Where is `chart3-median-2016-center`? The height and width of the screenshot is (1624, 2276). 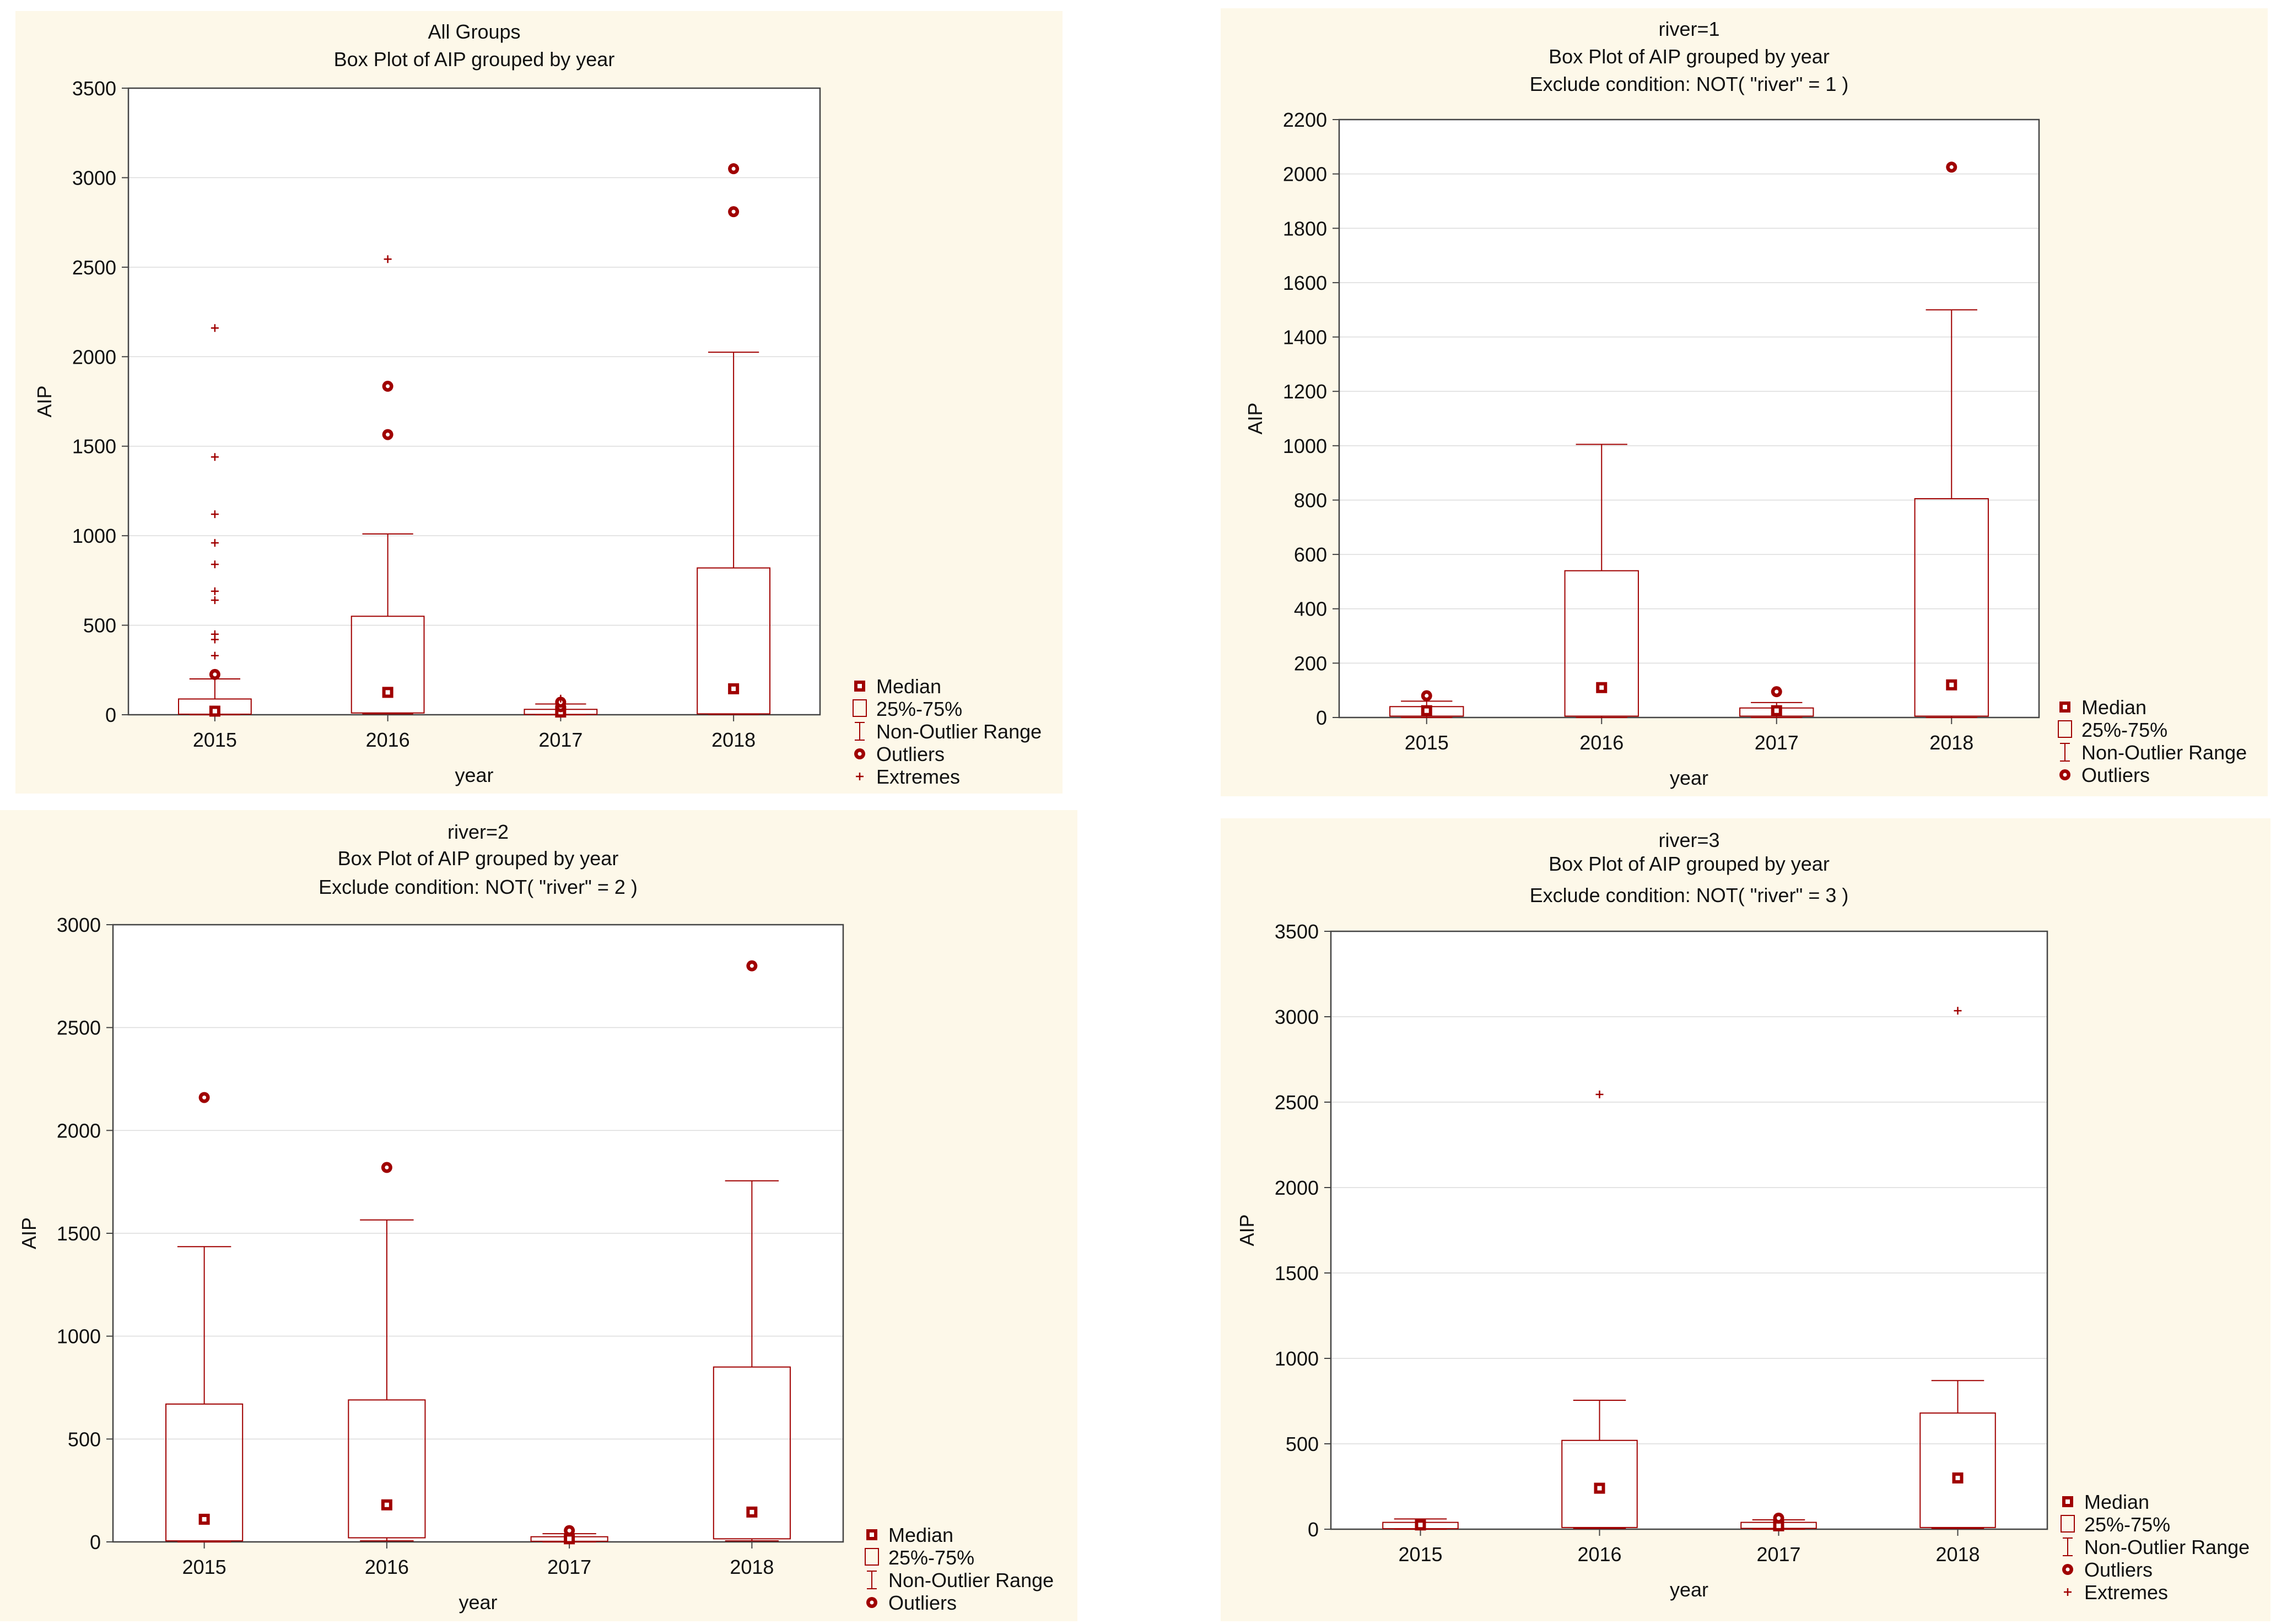 chart3-median-2016-center is located at coordinates (386, 1504).